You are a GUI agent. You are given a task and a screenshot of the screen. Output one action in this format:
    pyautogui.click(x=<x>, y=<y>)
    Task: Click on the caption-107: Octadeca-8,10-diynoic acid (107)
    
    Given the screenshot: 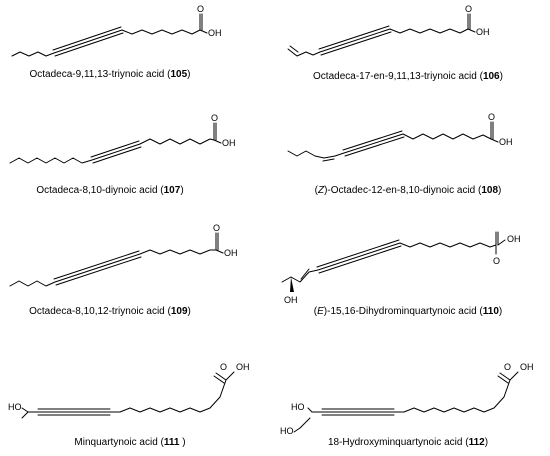 What is the action you would take?
    pyautogui.click(x=109, y=190)
    